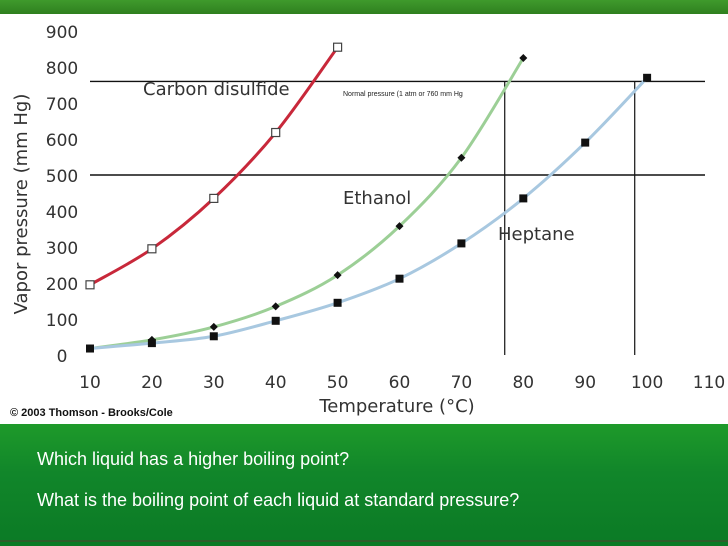 The image size is (728, 546). I want to click on x-tick-label-60: 60, so click(400, 383).